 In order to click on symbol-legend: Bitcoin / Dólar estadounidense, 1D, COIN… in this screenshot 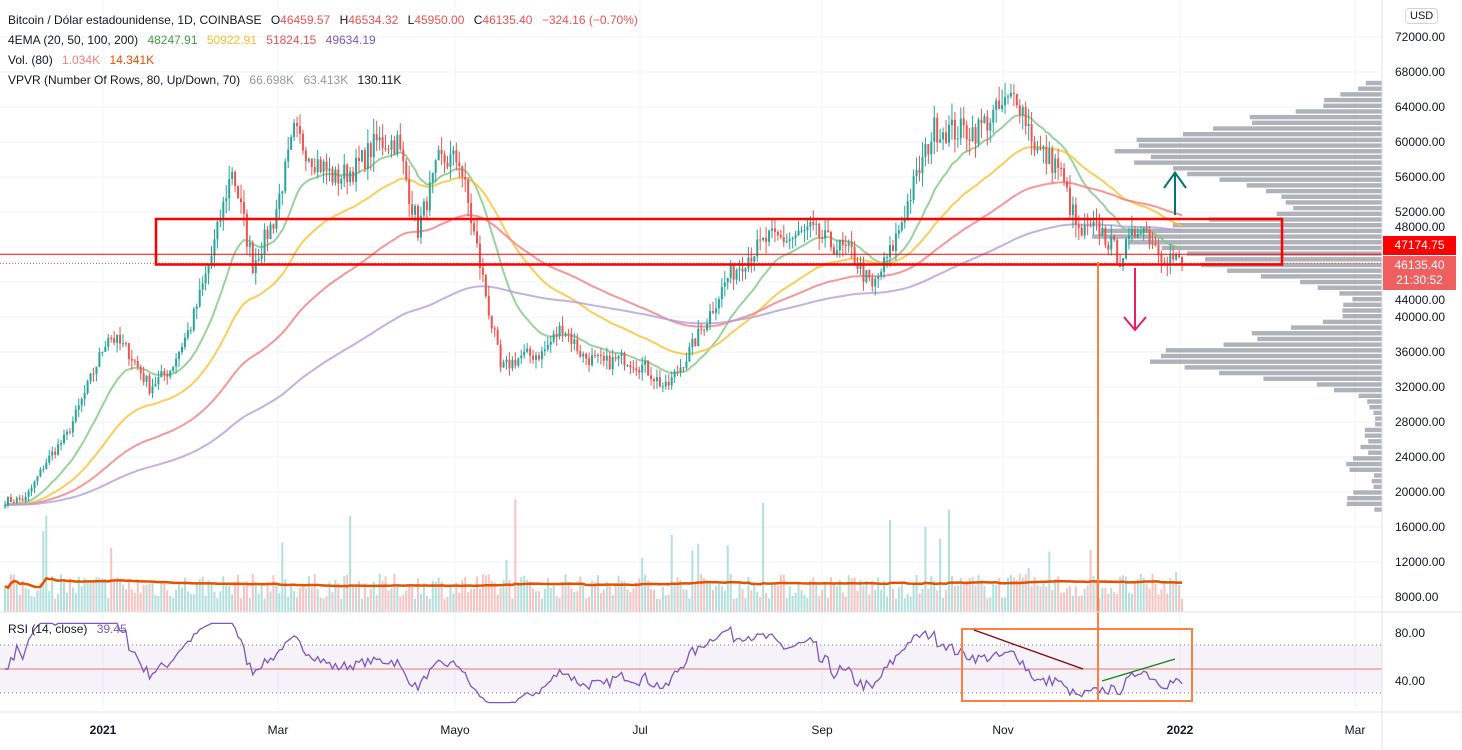, I will do `click(326, 20)`.